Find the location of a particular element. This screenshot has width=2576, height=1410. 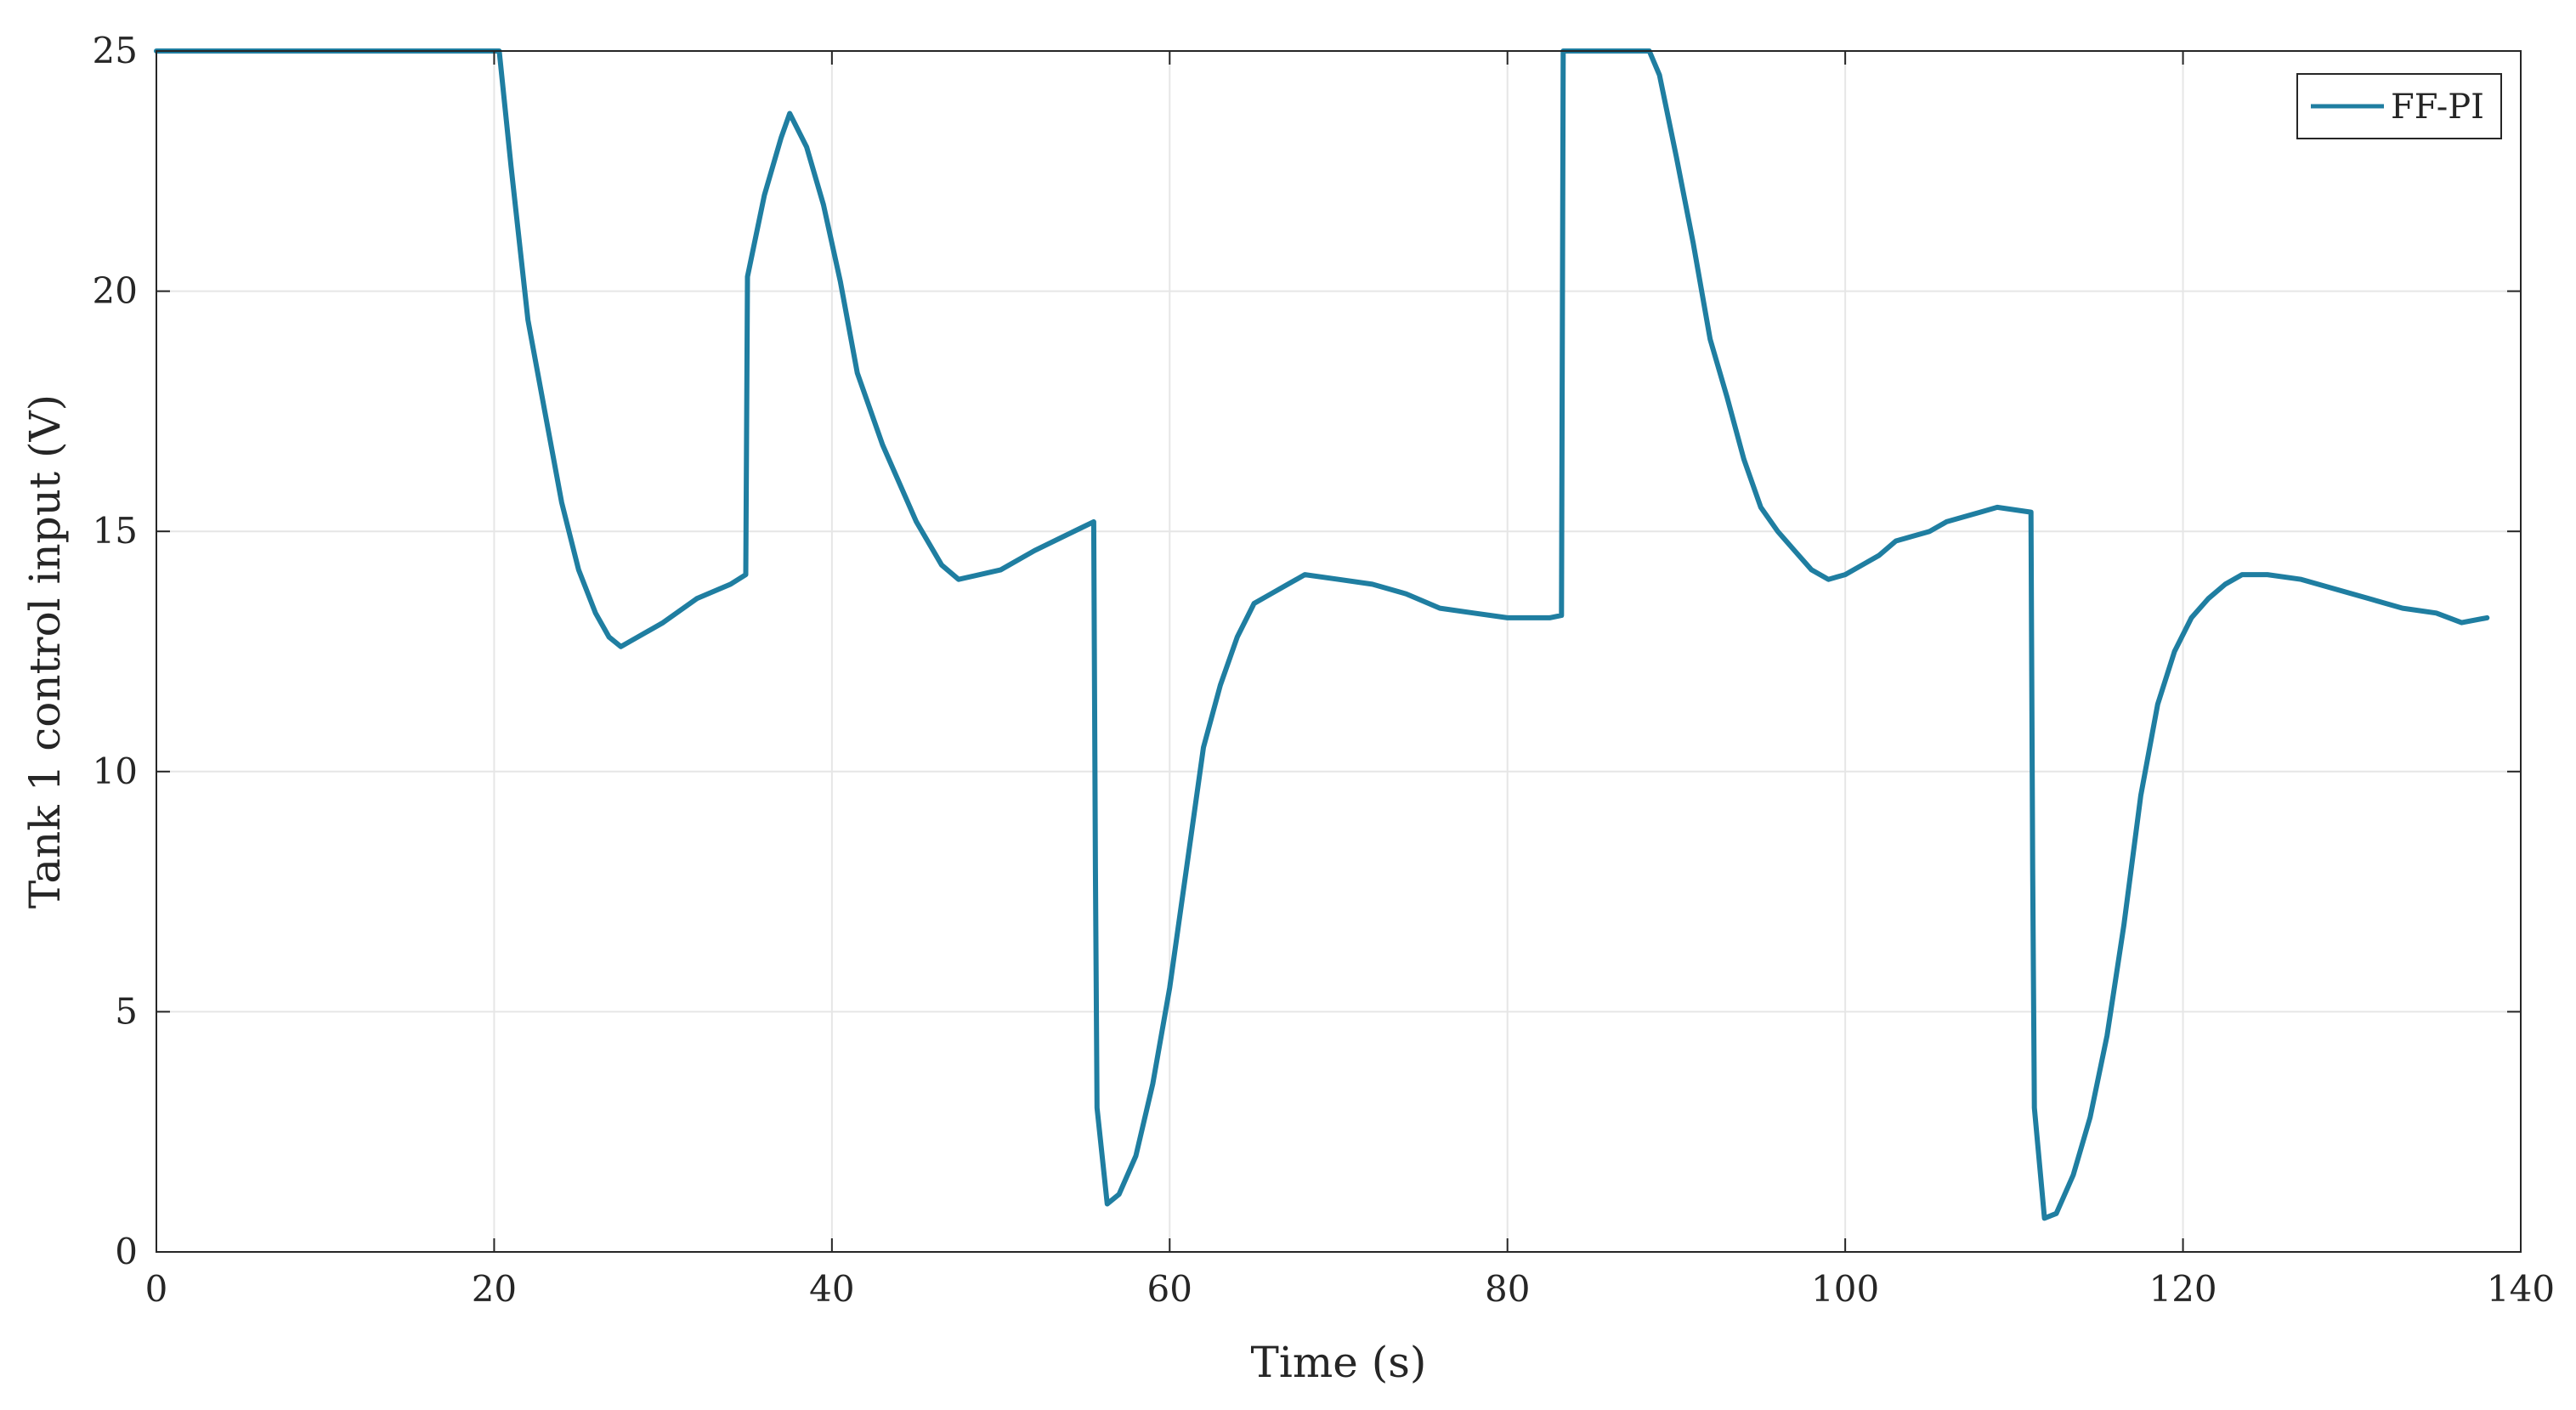

y-tick-label: 15 is located at coordinates (116, 531).